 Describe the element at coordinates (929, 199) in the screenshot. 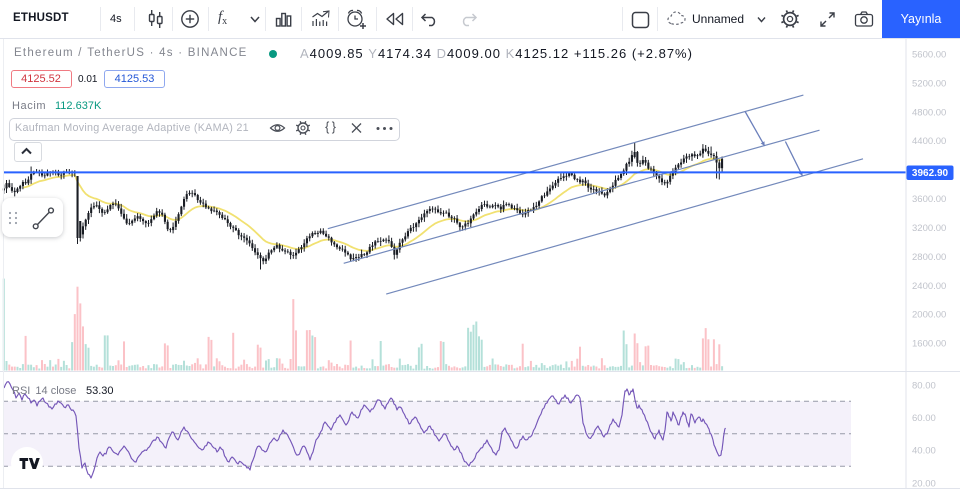

I see `svg-text: 3600.00` at that location.